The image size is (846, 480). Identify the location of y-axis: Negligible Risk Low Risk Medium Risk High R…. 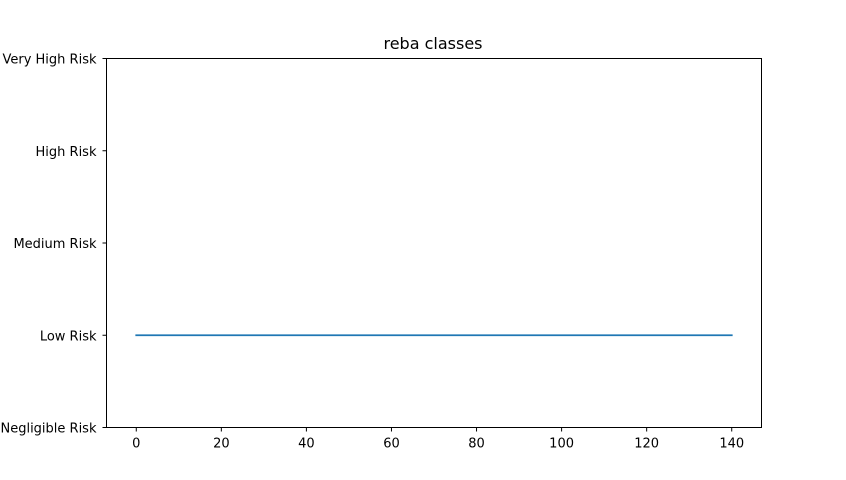
(53, 245).